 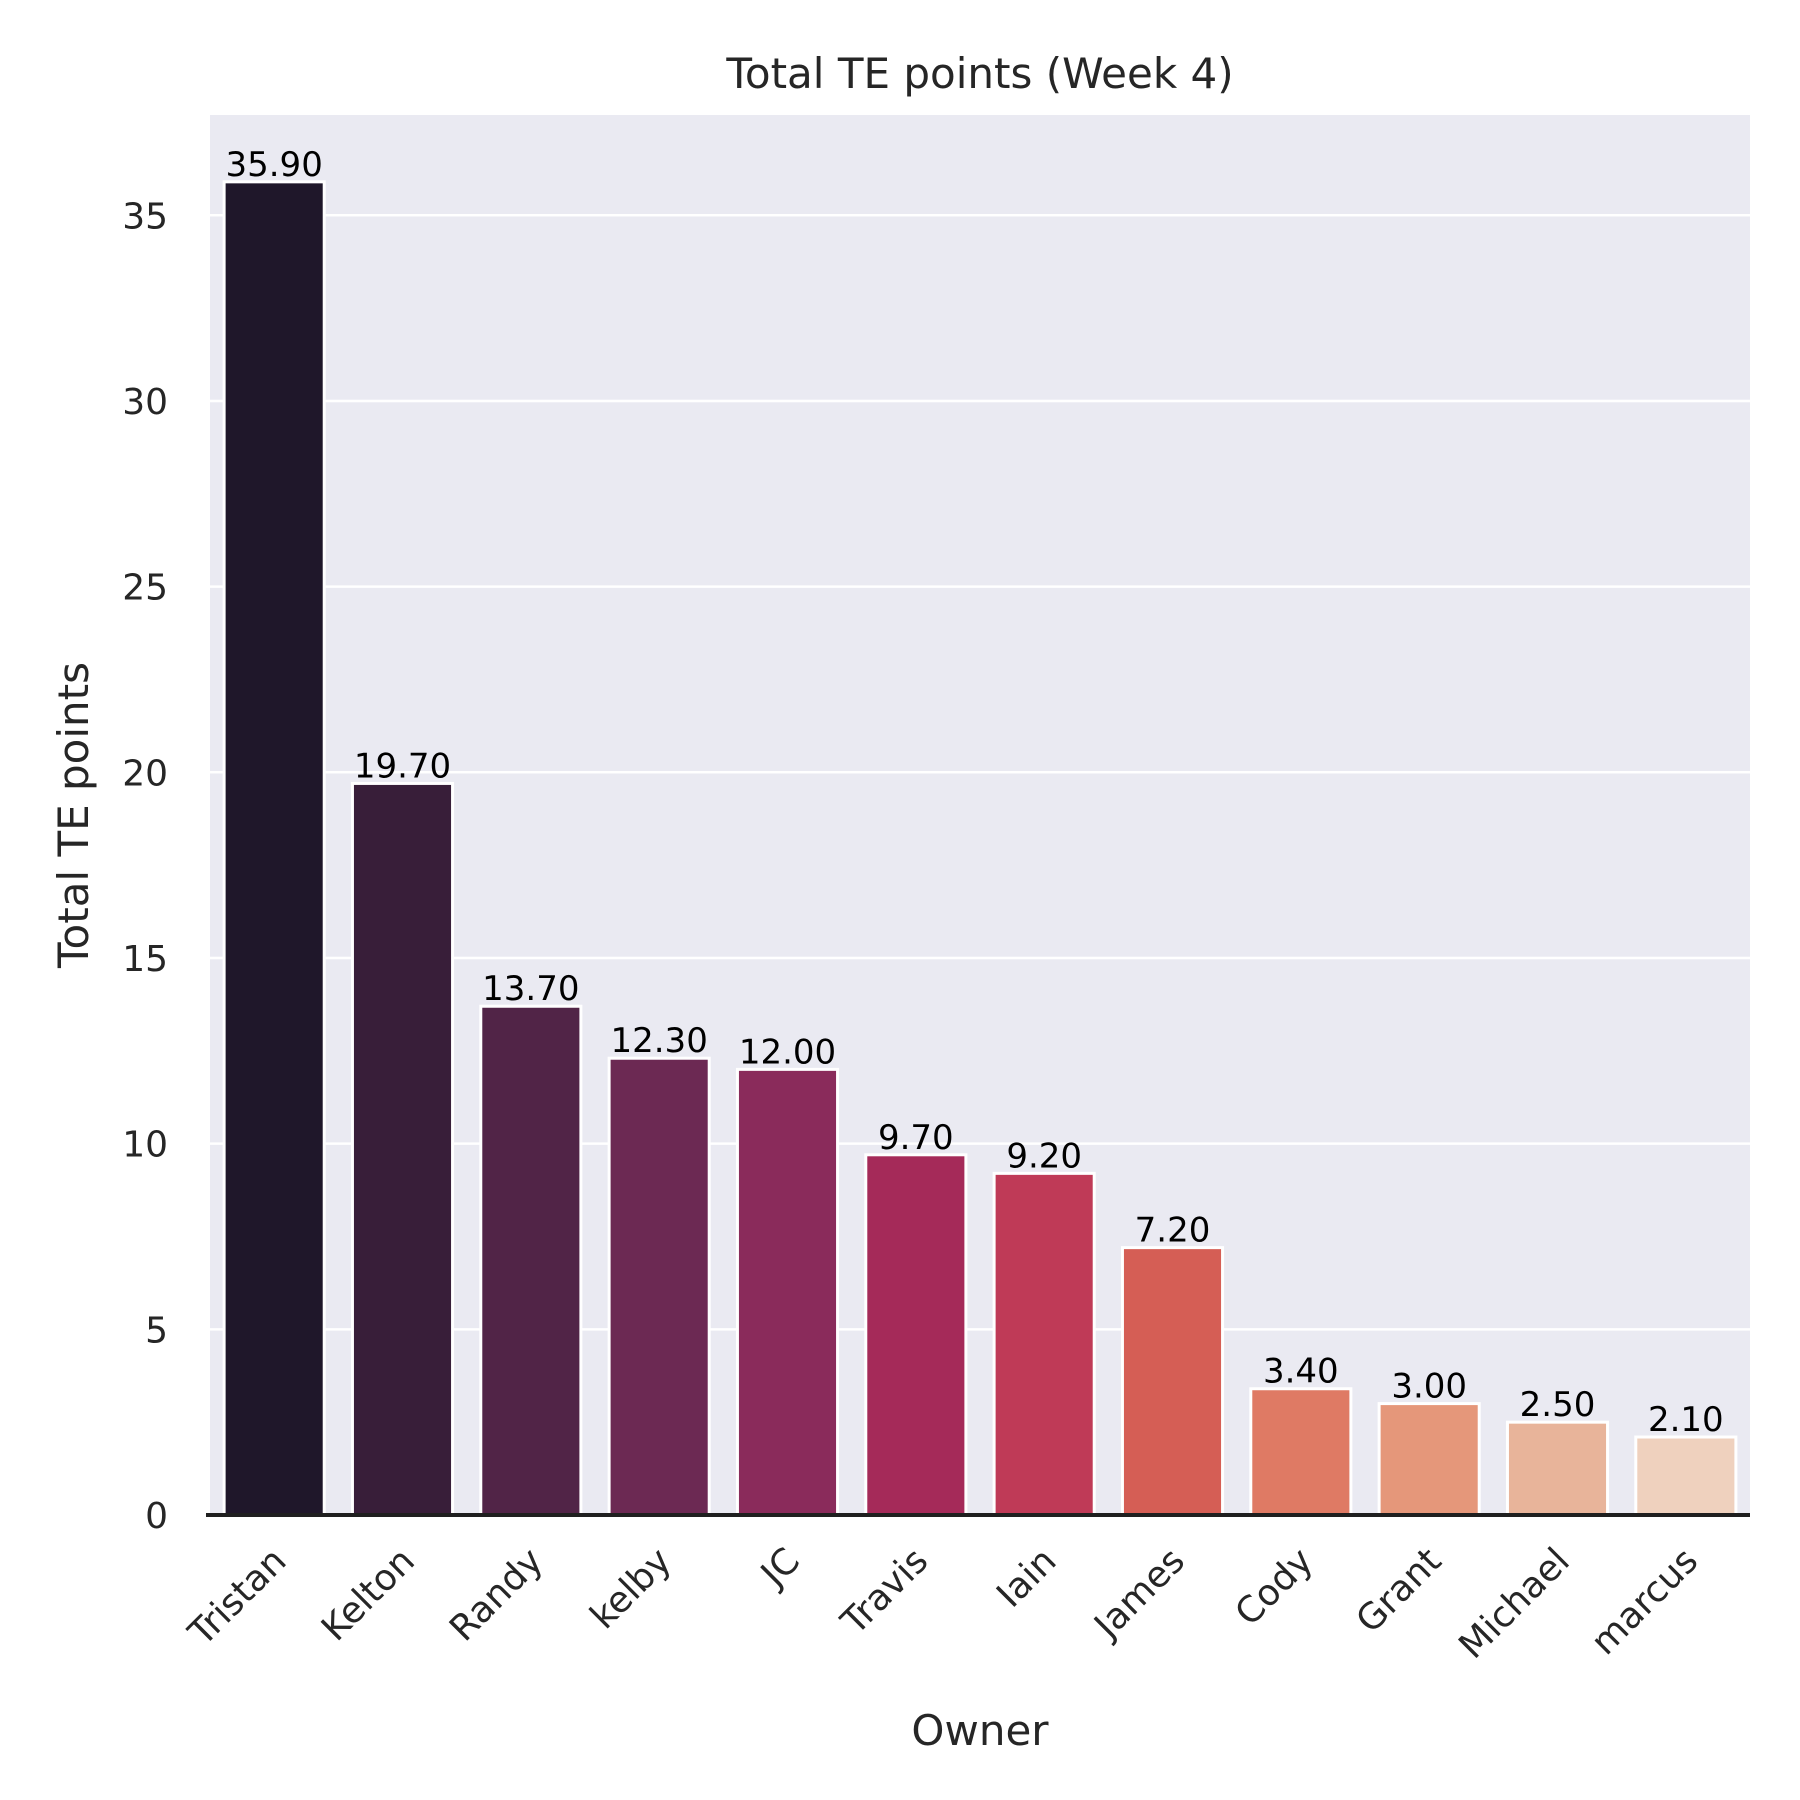 I want to click on y-tick-label: 25, so click(x=145, y=588).